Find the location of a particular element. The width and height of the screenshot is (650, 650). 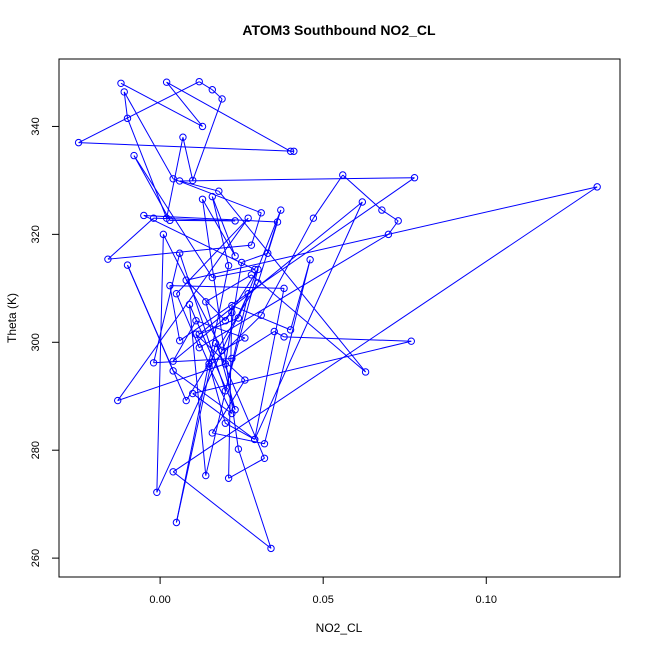

x-tick-label: 0.00 is located at coordinates (159, 600).